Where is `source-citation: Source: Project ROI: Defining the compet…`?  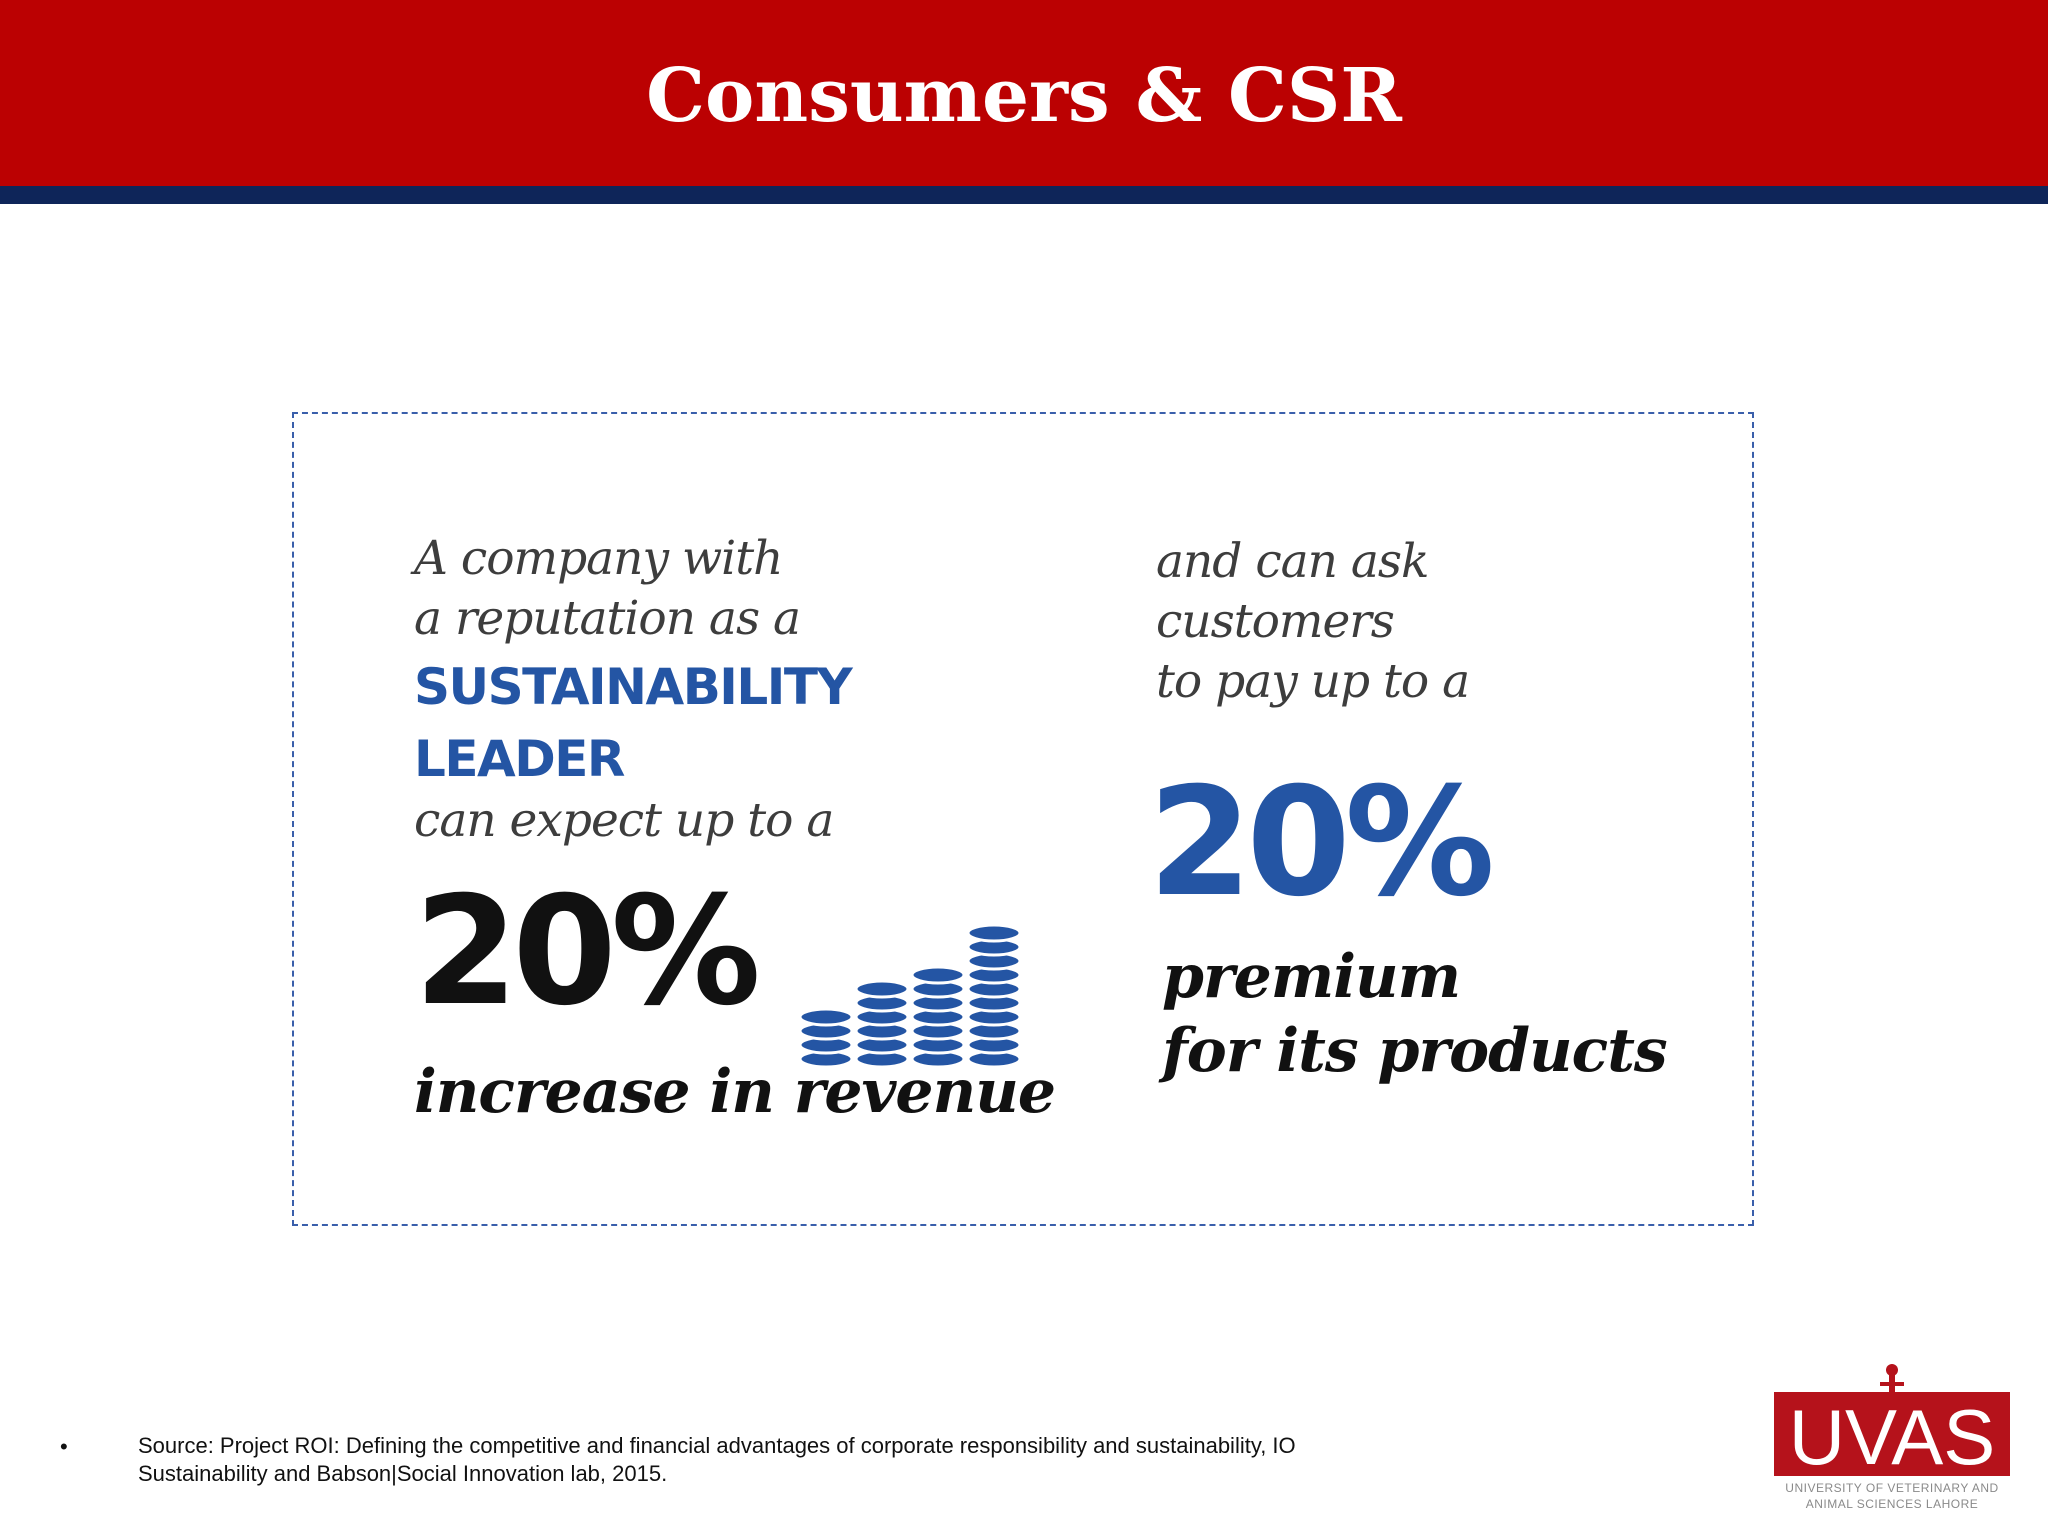
source-citation: Source: Project ROI: Defining the compet… is located at coordinates (717, 1459).